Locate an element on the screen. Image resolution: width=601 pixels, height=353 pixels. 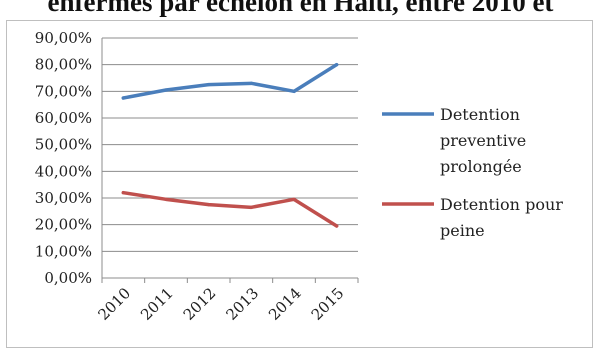
y-tick-label: 70,00% is located at coordinates (63, 91).